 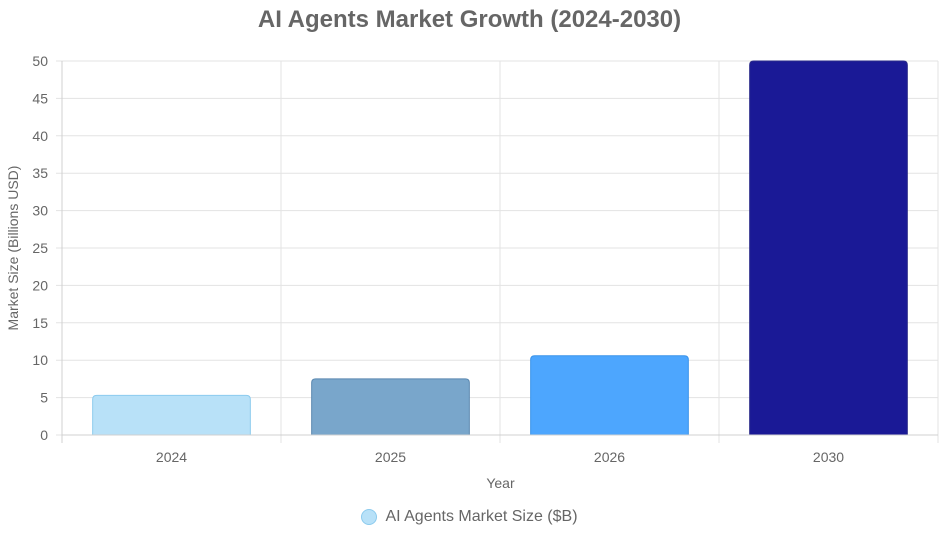 What do you see at coordinates (481, 516) in the screenshot?
I see `legend-label: AI Agents Market Size ($B)` at bounding box center [481, 516].